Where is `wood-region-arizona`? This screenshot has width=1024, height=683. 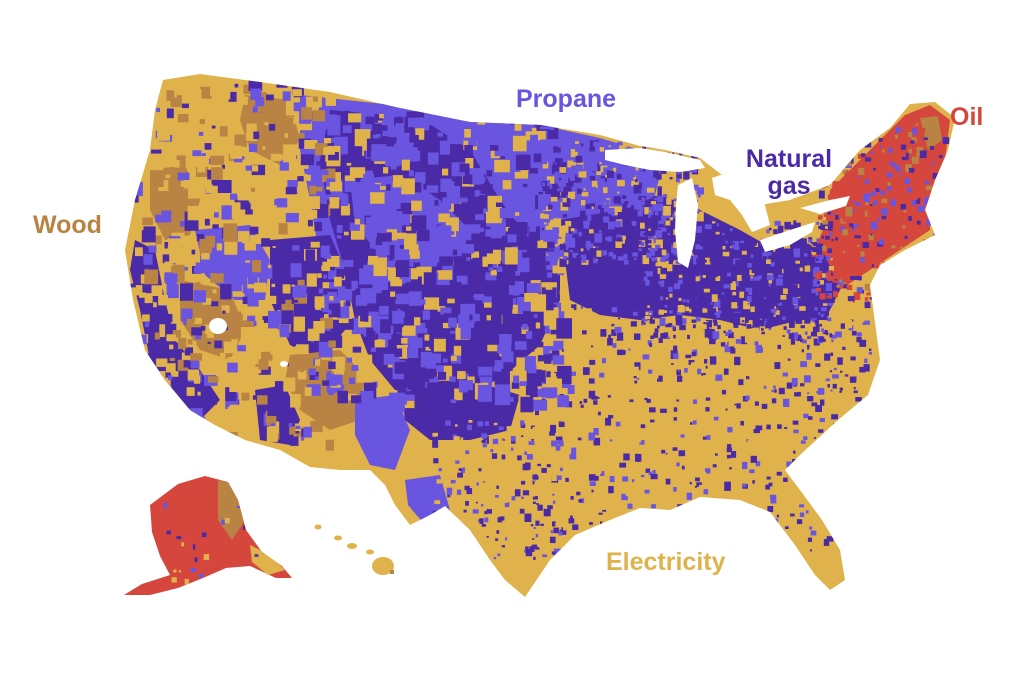 wood-region-arizona is located at coordinates (325, 390).